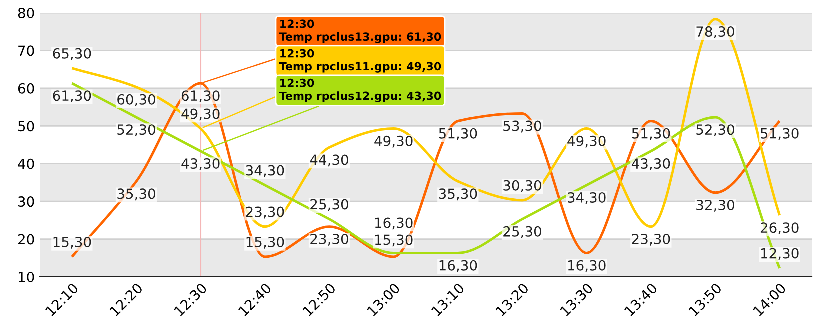  What do you see at coordinates (780, 254) in the screenshot?
I see `data-label: 12,30` at bounding box center [780, 254].